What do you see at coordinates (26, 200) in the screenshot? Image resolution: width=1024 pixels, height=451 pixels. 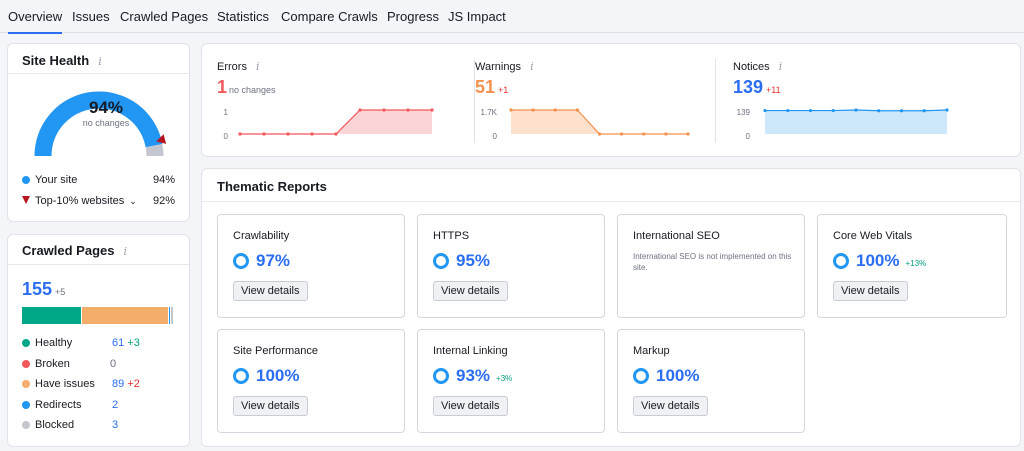 I see `triangle-down-icon` at bounding box center [26, 200].